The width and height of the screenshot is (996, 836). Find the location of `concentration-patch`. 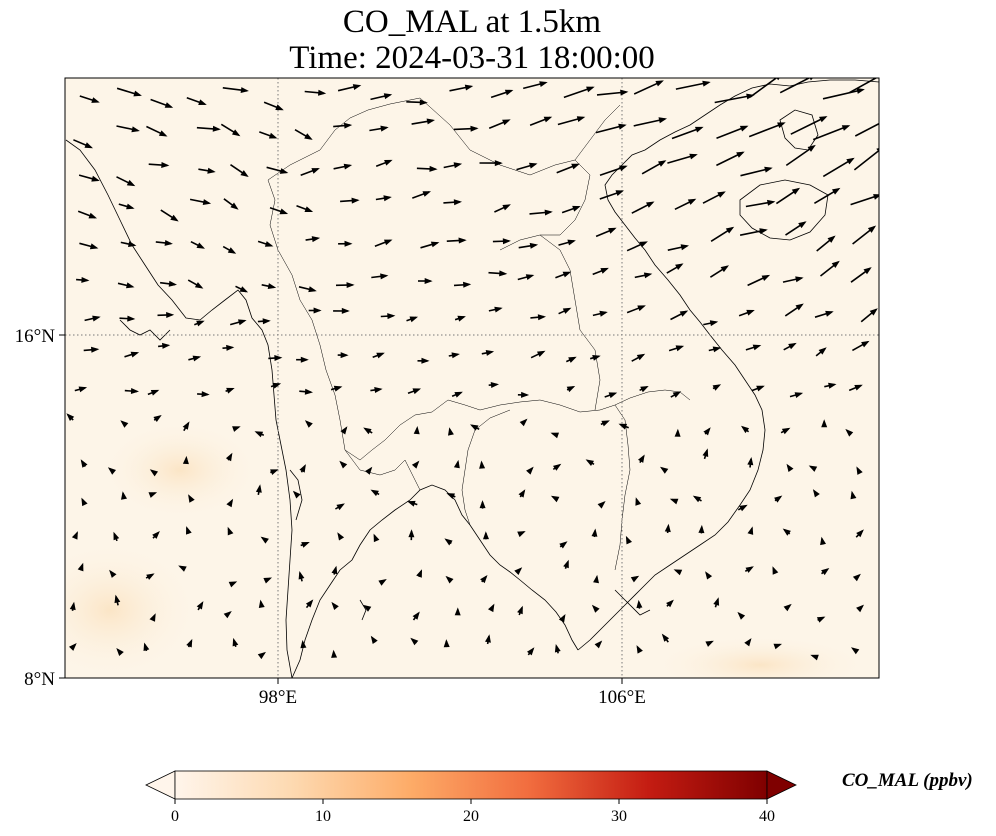

concentration-patch is located at coordinates (760, 656).